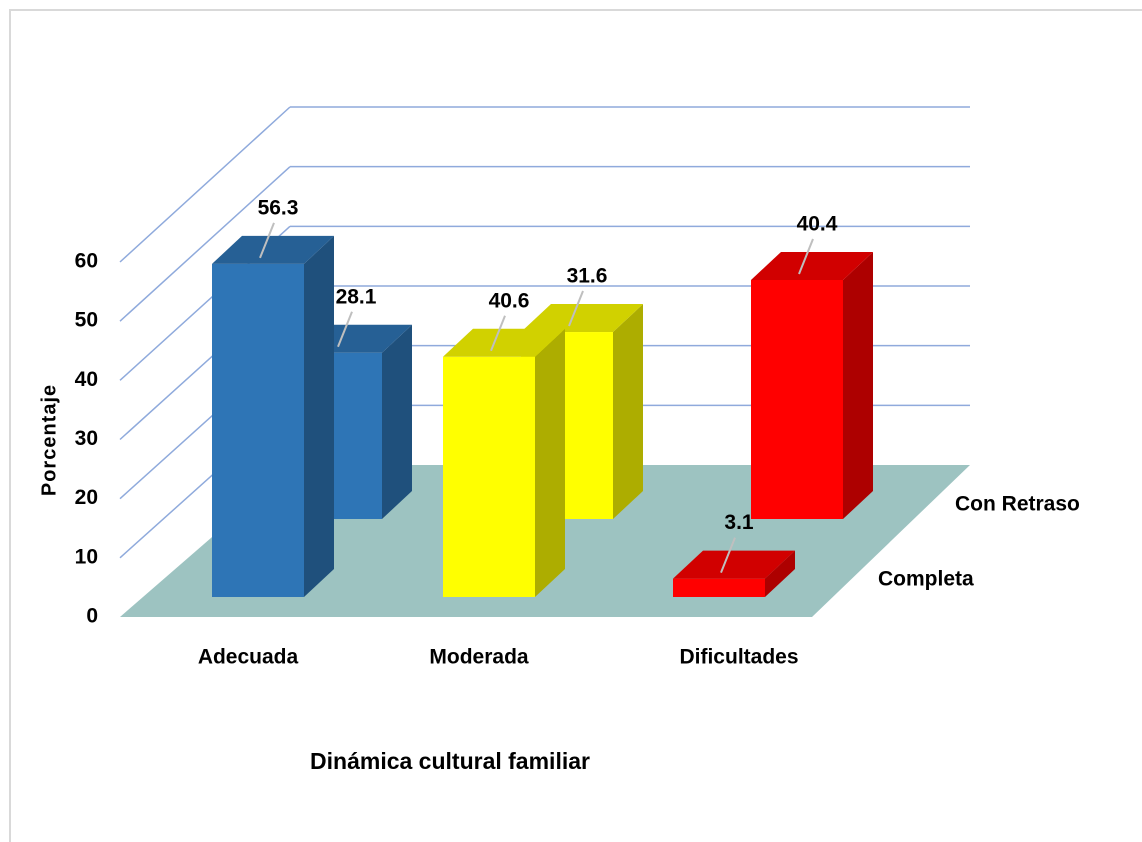  Describe the element at coordinates (86, 497) in the screenshot. I see `y-tick-label: 20` at that location.